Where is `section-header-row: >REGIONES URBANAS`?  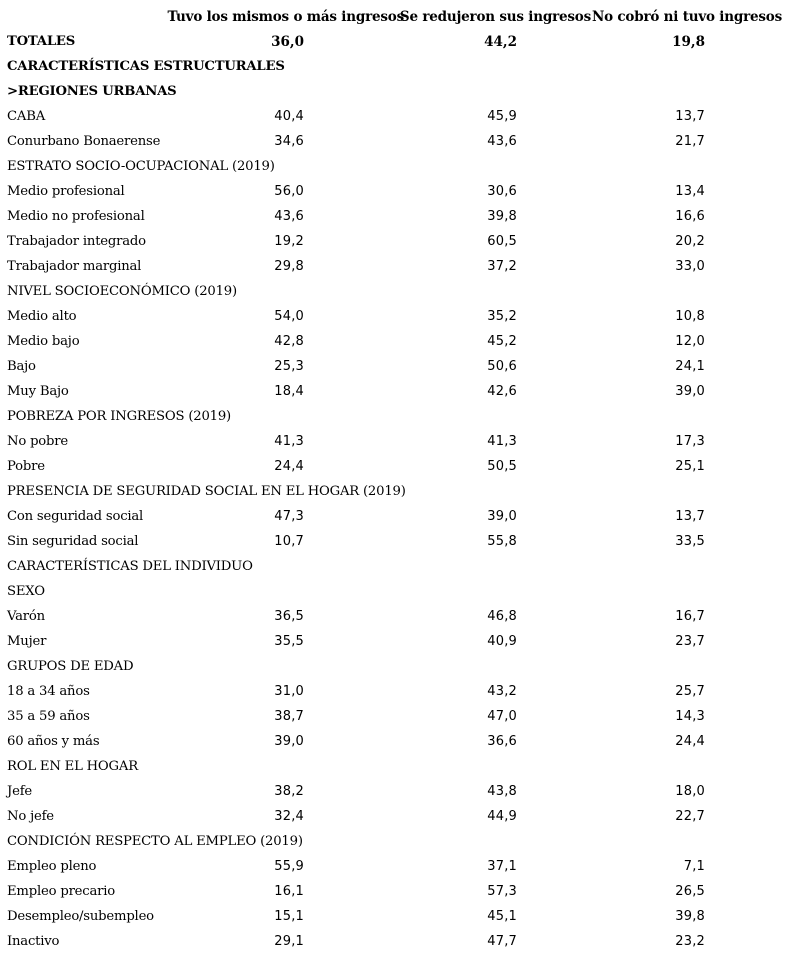 section-header-row: >REGIONES URBANAS is located at coordinates (394, 91).